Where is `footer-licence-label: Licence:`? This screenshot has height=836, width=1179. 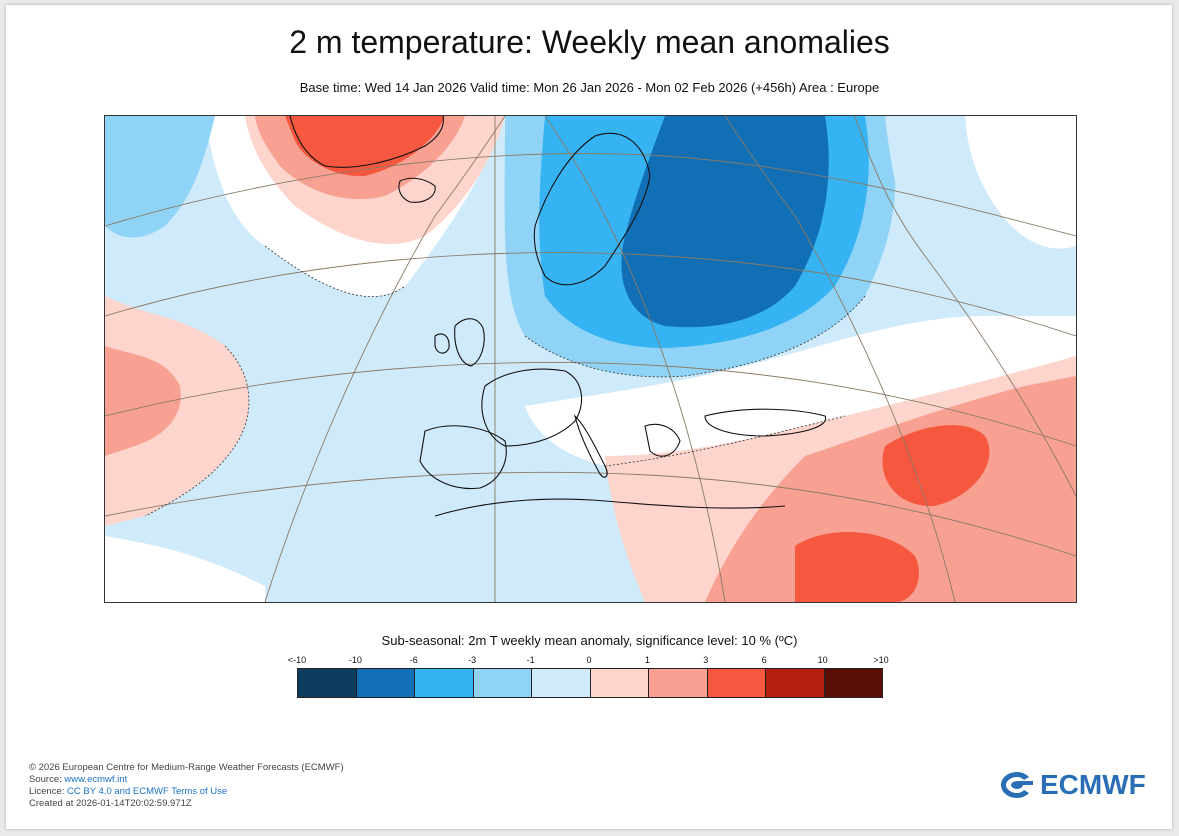
footer-licence-label: Licence: is located at coordinates (48, 791).